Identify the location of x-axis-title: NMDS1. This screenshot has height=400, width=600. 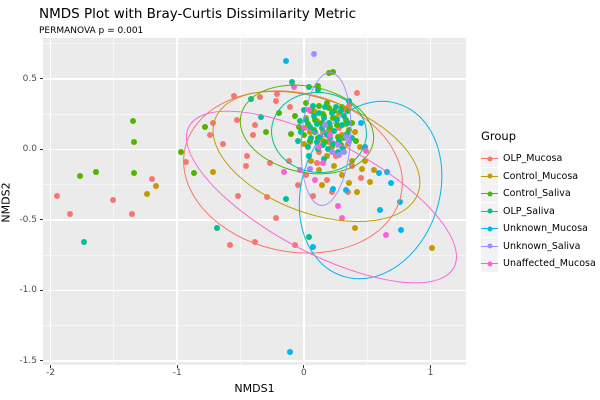
(254, 388).